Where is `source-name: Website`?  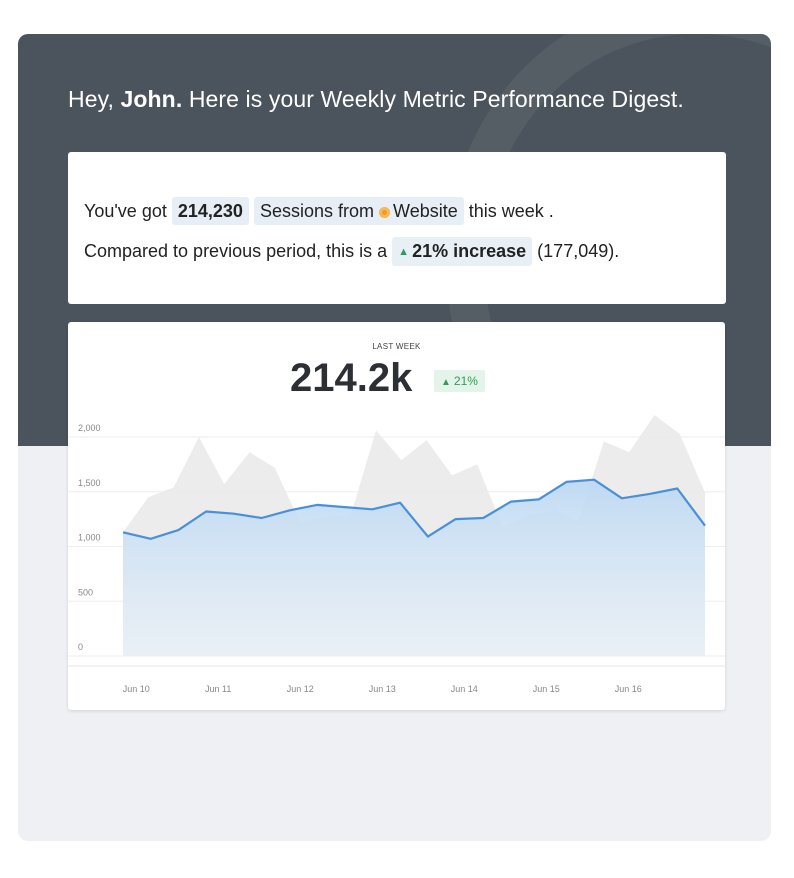
source-name: Website is located at coordinates (425, 211).